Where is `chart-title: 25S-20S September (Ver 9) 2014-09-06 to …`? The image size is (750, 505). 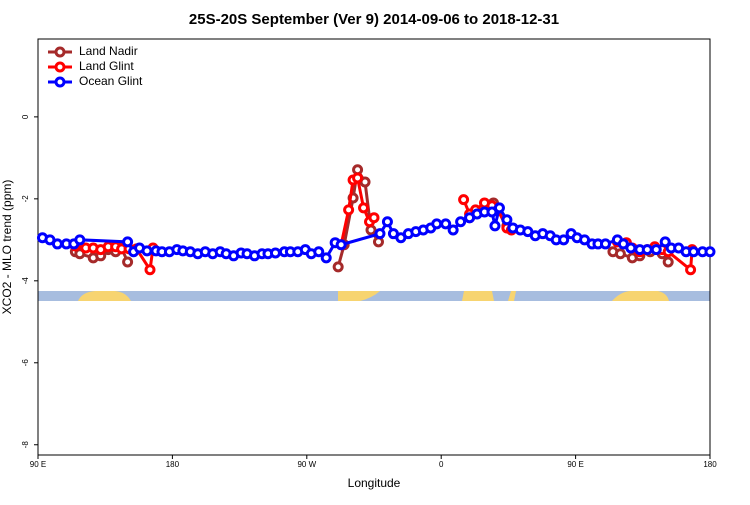
chart-title: 25S-20S September (Ver 9) 2014-09-06 to … is located at coordinates (374, 19).